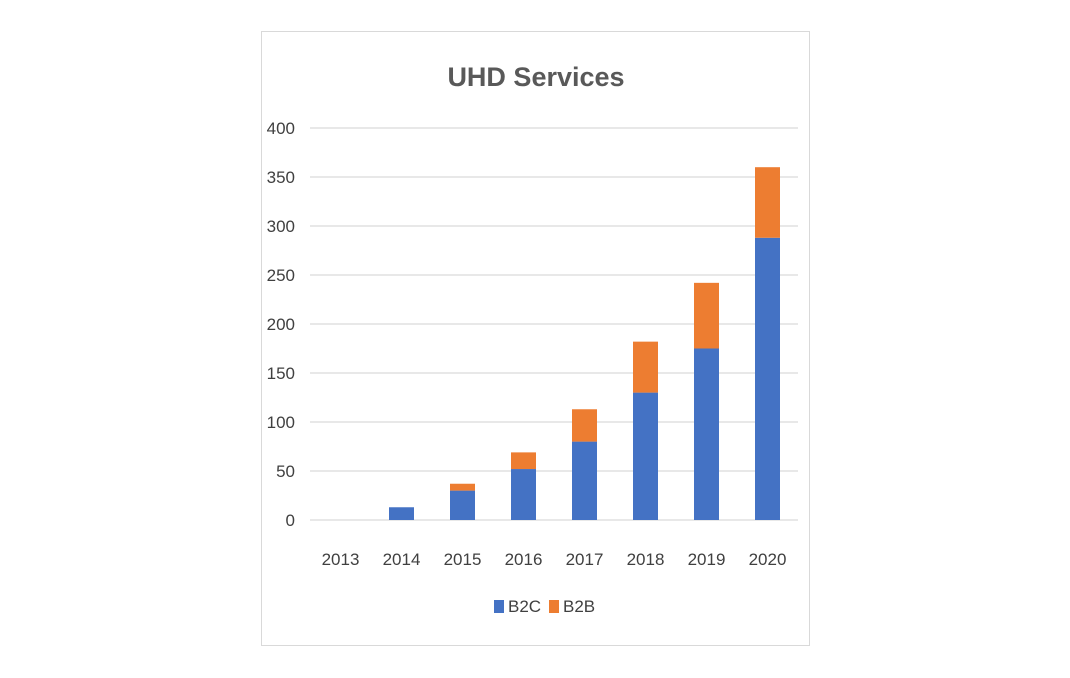 Image resolution: width=1070 pixels, height=678 pixels. Describe the element at coordinates (341, 559) in the screenshot. I see `x-tick-label: 2013` at that location.